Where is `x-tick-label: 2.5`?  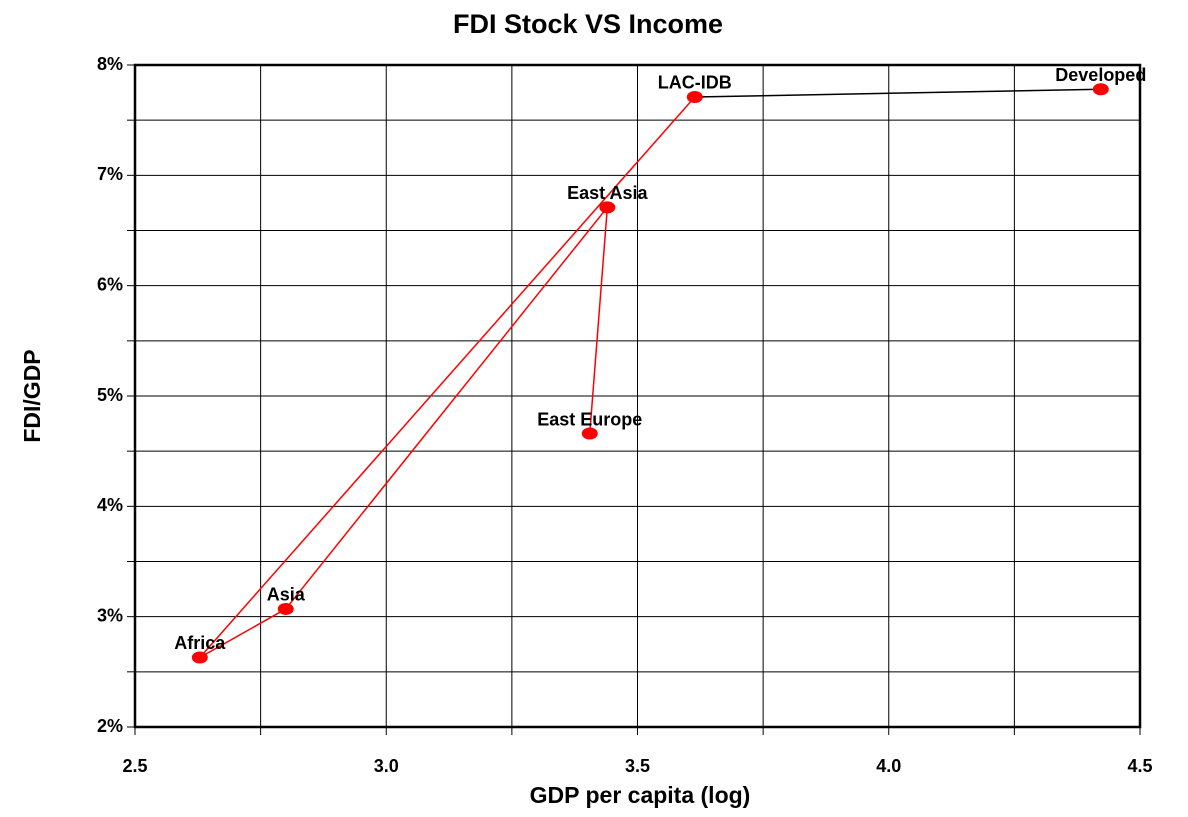
x-tick-label: 2.5 is located at coordinates (134, 766).